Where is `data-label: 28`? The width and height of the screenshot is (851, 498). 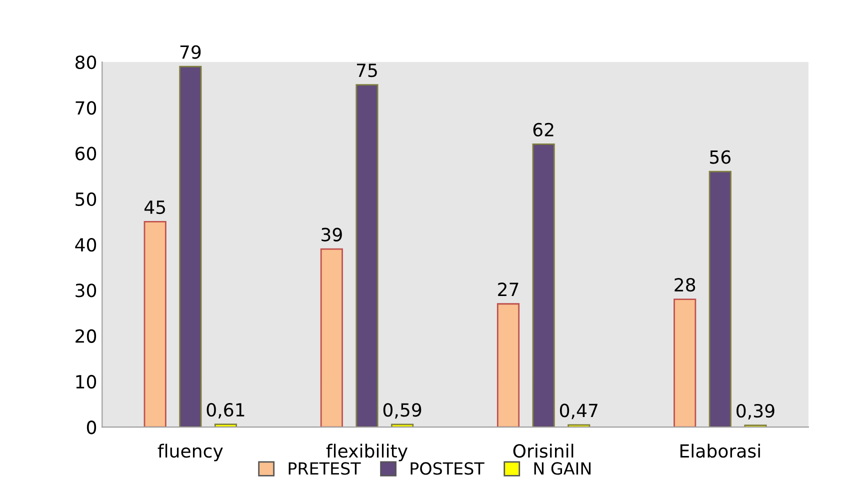 data-label: 28 is located at coordinates (685, 285).